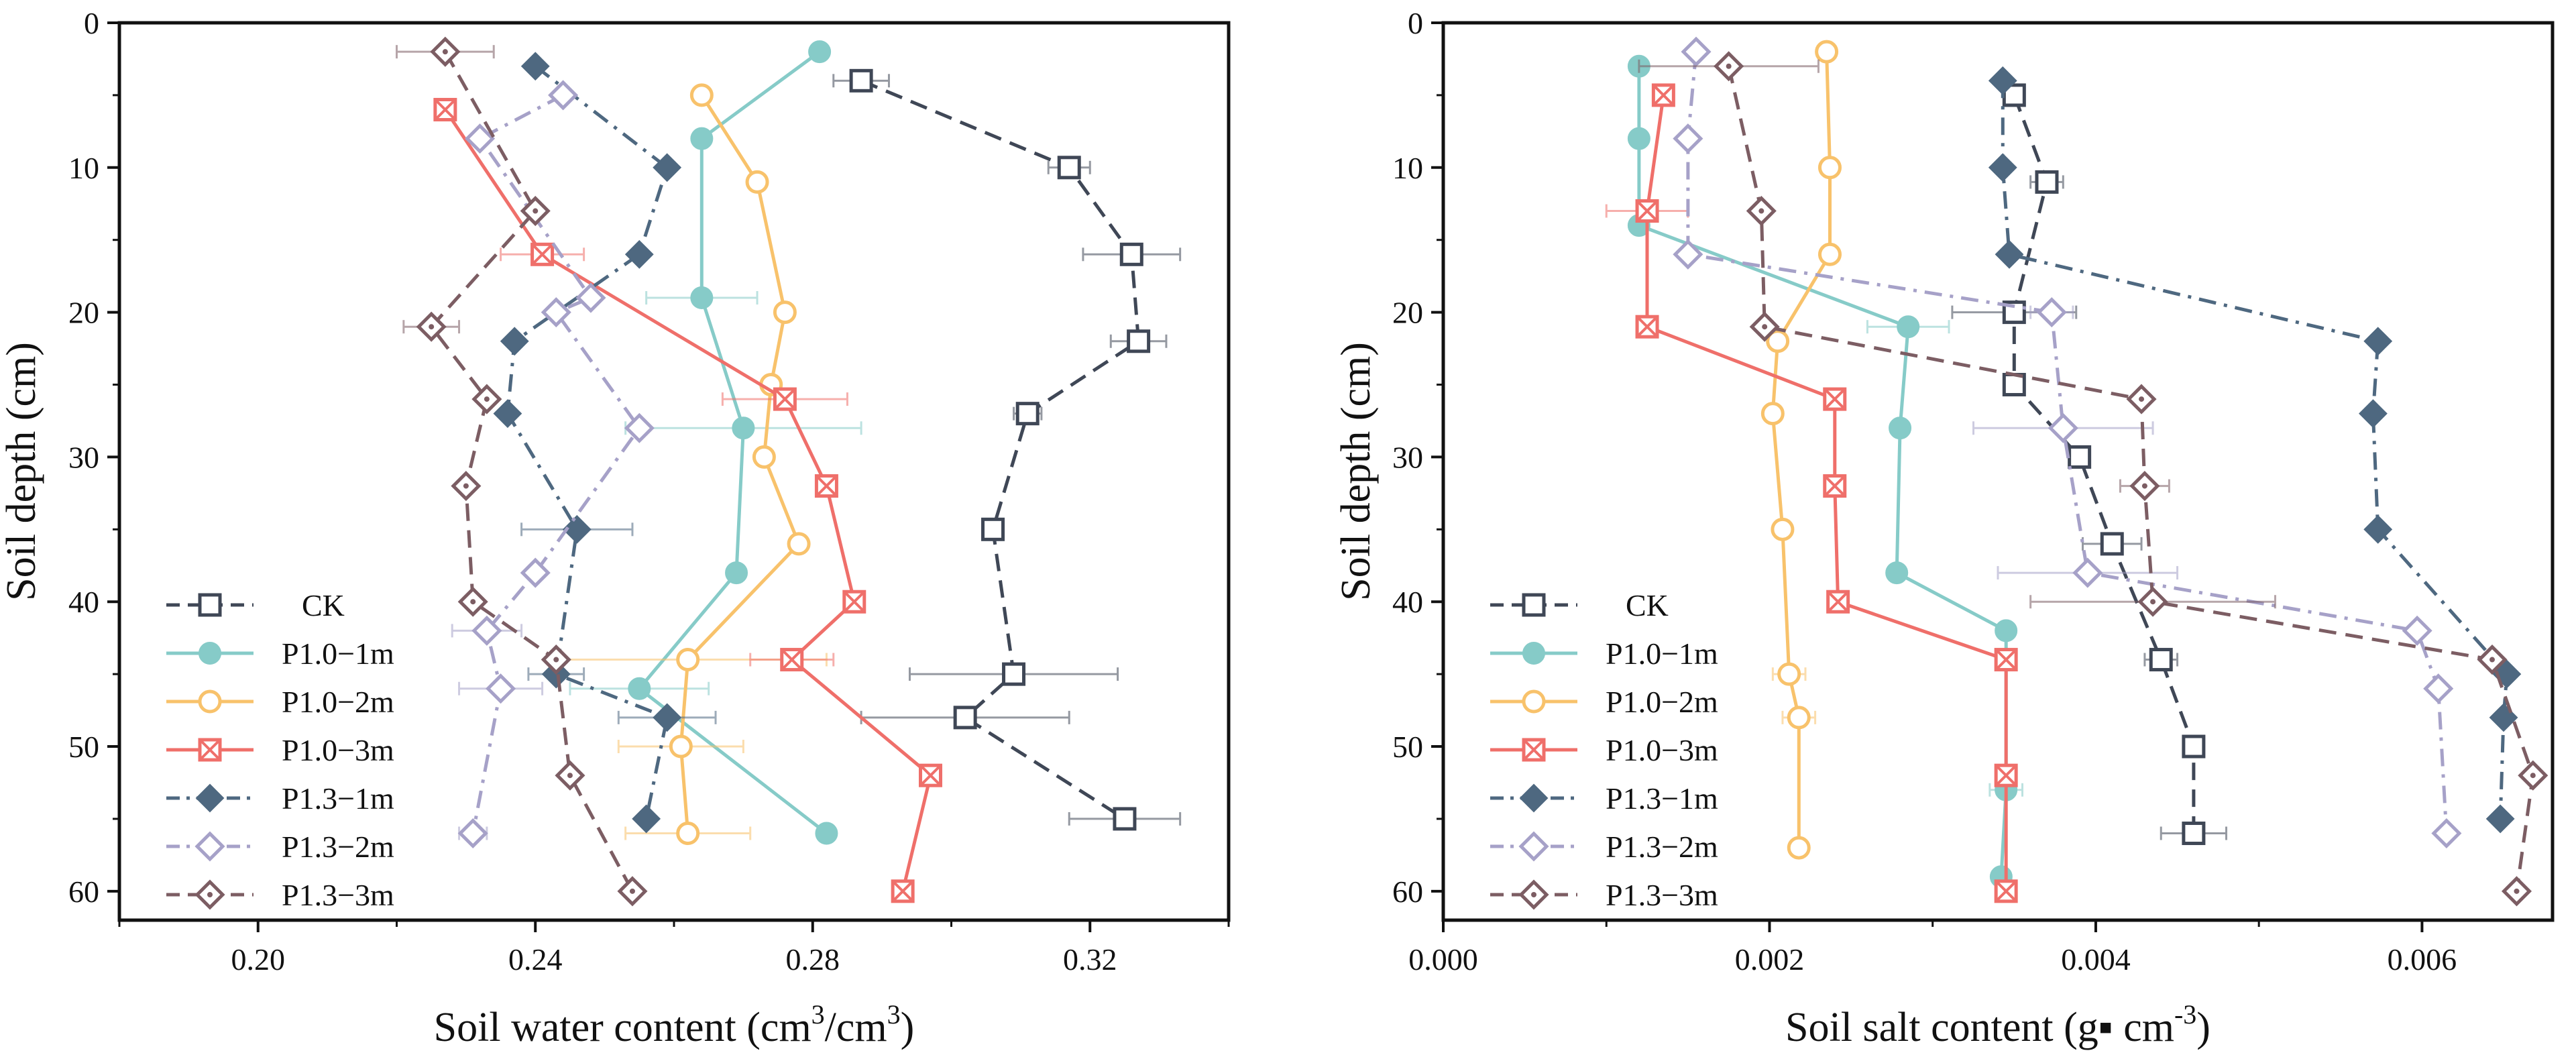 The image size is (2576, 1061). What do you see at coordinates (535, 959) in the screenshot?
I see `x-tick-label: 0.24` at bounding box center [535, 959].